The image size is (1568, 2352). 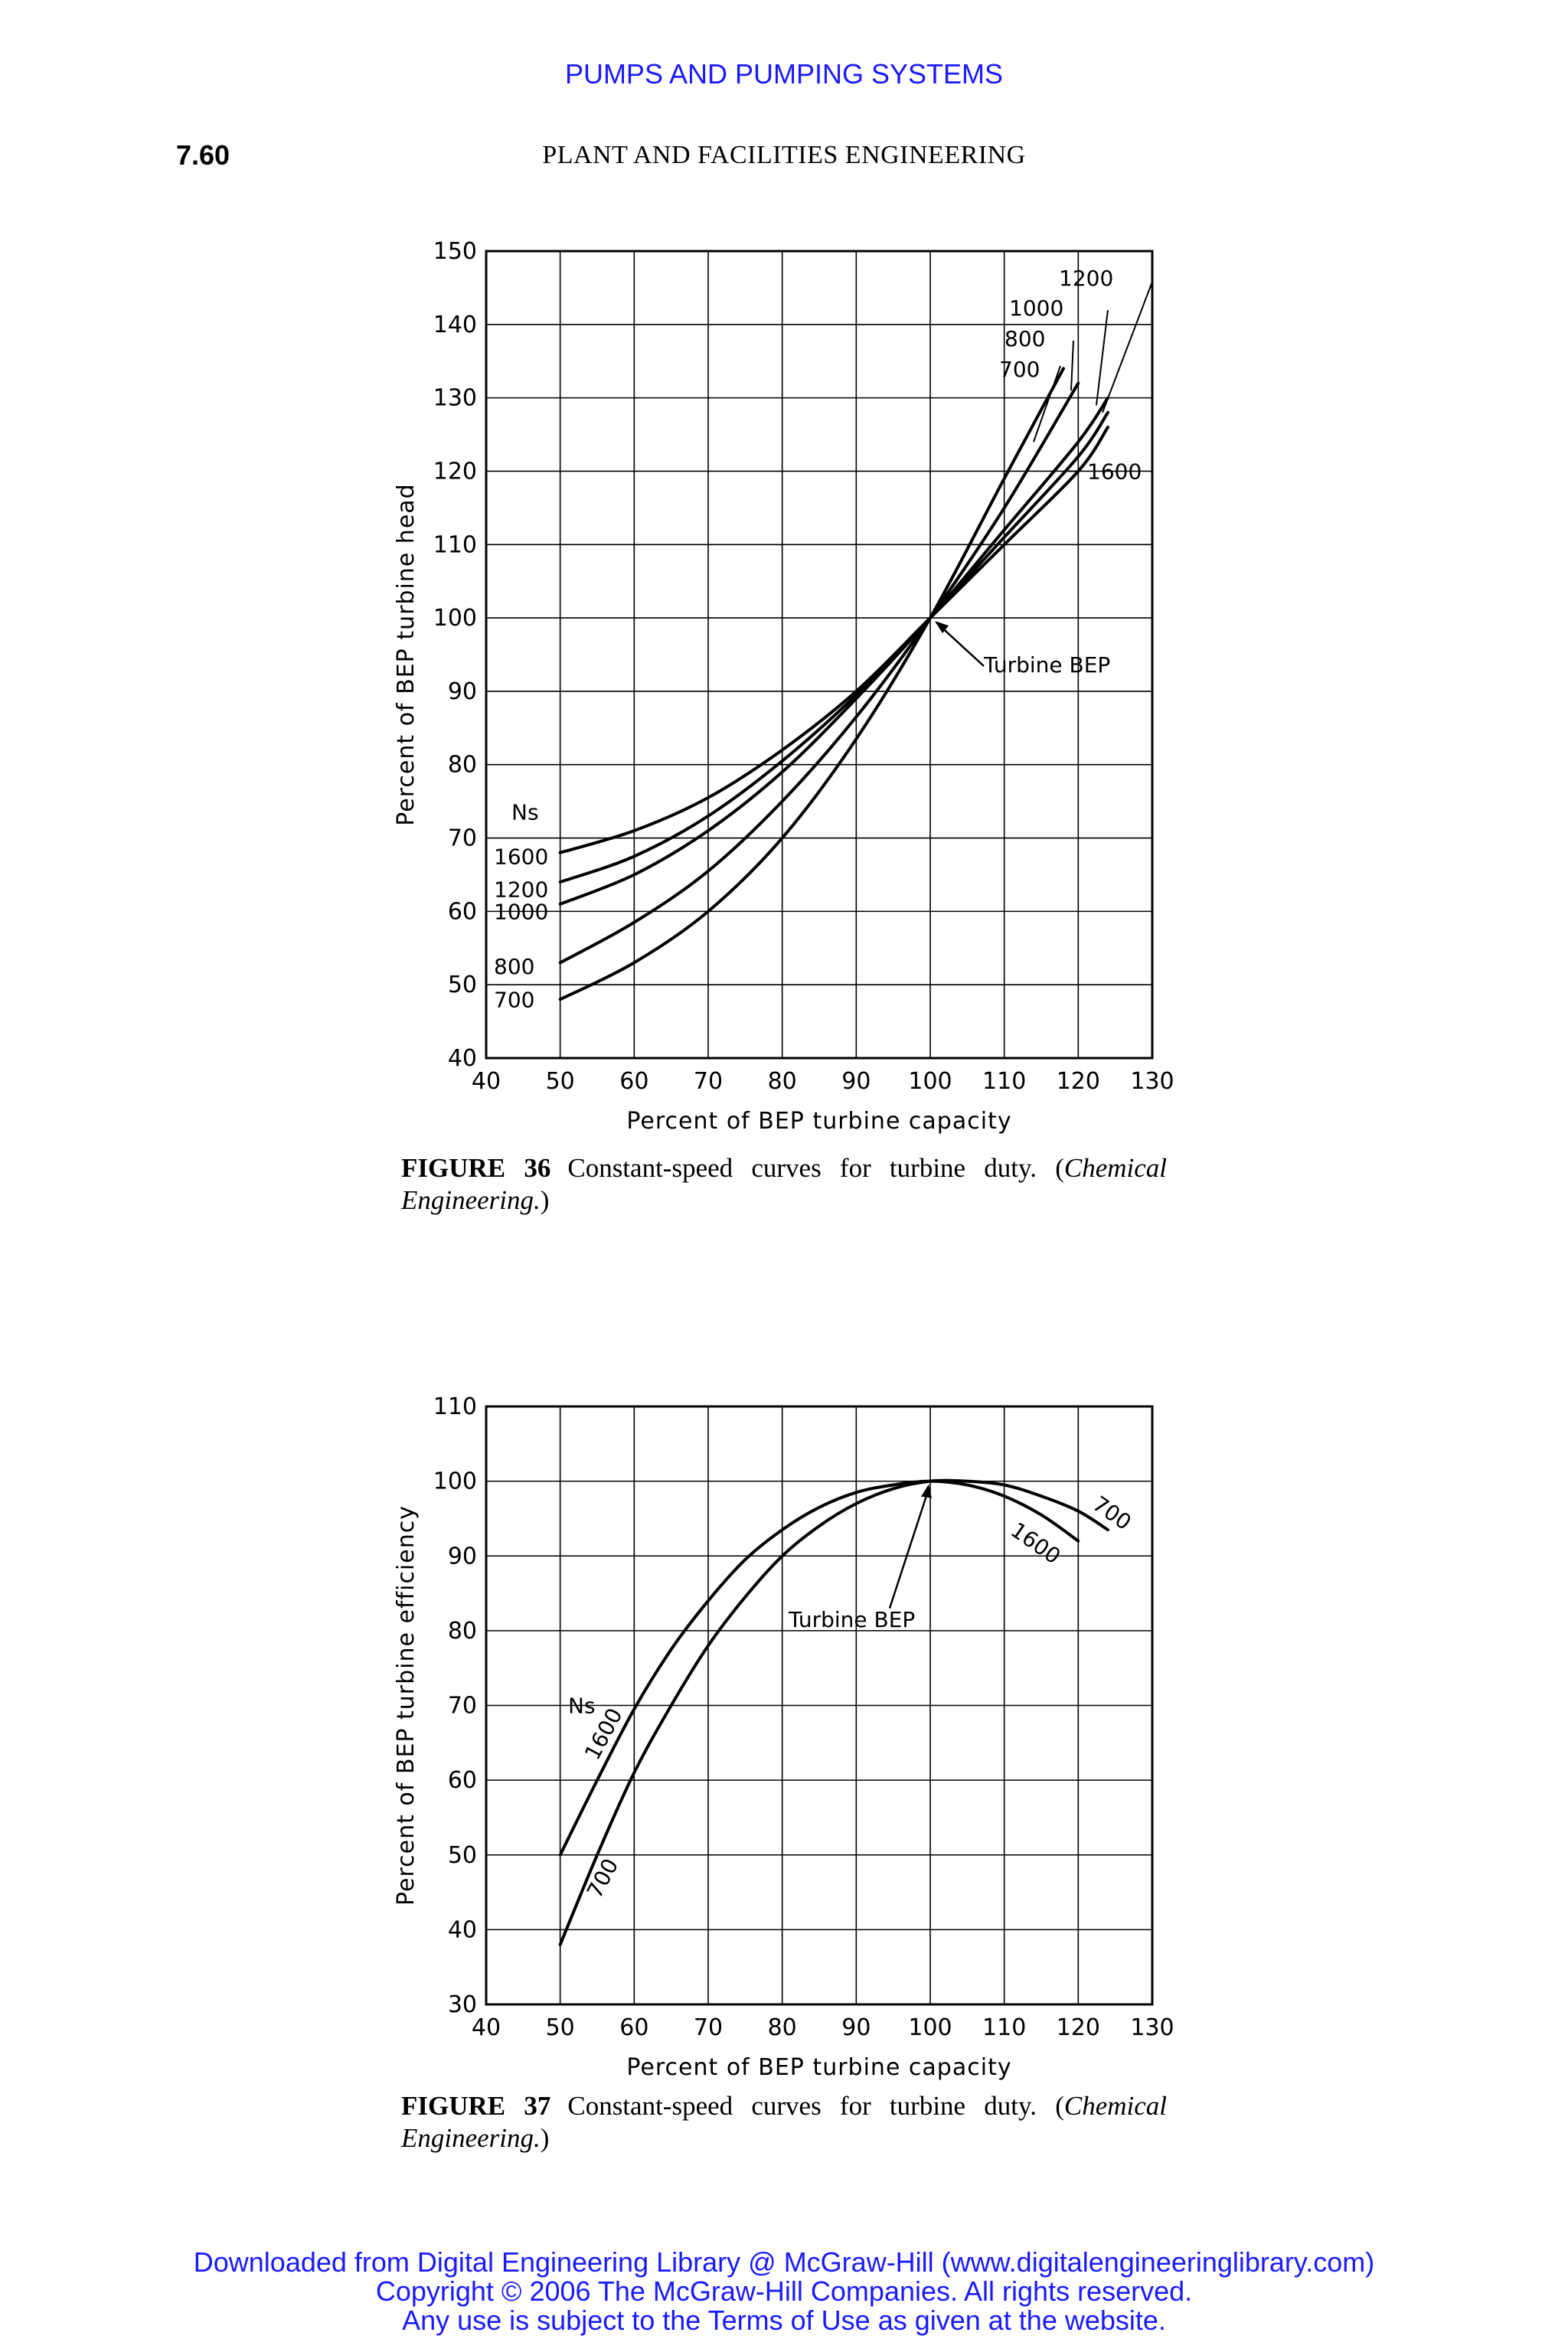 I want to click on c1-y-tick-label: 50, so click(x=462, y=985).